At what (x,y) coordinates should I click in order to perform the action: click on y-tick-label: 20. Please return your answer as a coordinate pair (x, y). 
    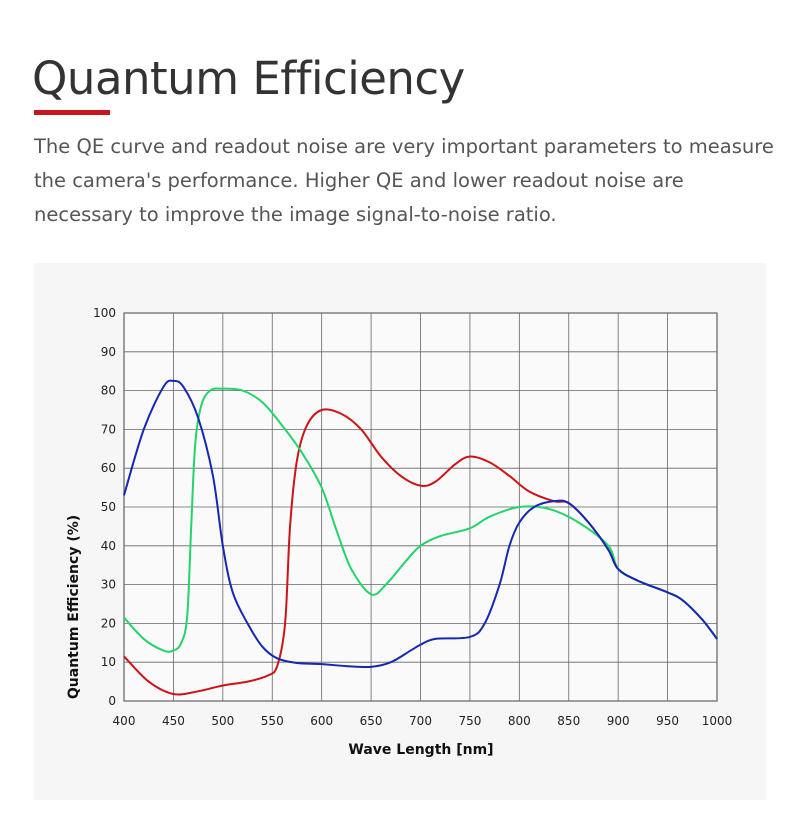
    Looking at the image, I should click on (108, 623).